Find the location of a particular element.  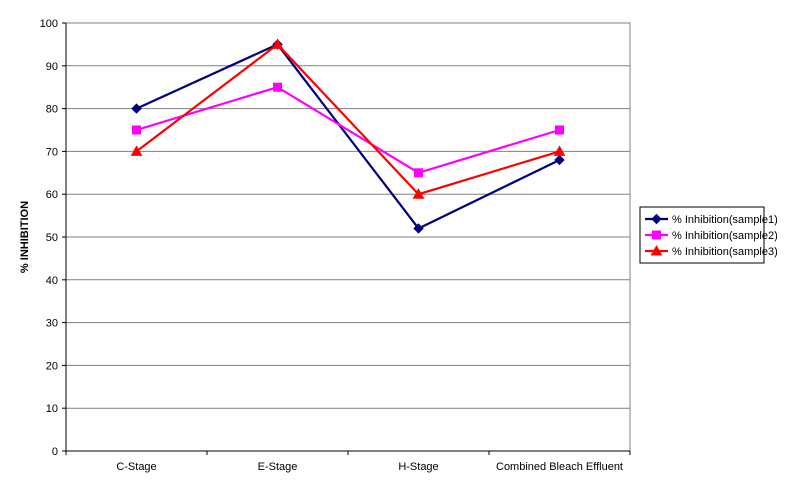

y-tick-label: 0 is located at coordinates (55, 452).